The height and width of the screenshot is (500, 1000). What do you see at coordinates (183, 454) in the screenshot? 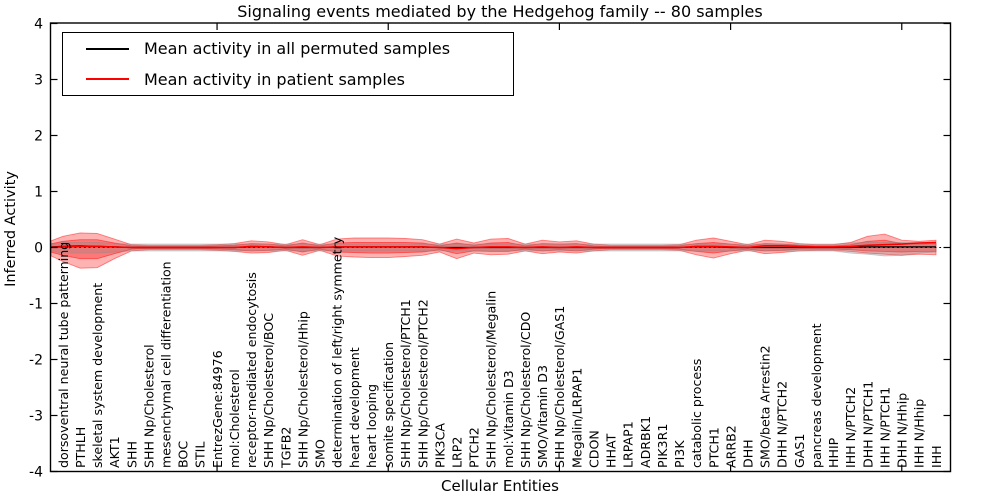
I see `x-entity-label: BOC` at bounding box center [183, 454].